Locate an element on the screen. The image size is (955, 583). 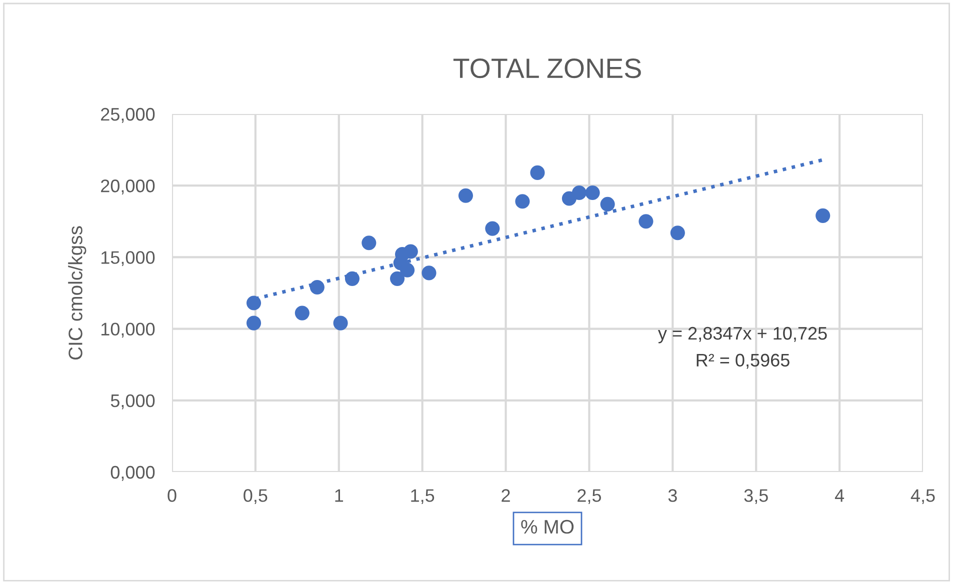
x-tick-label: 0,5 is located at coordinates (256, 496).